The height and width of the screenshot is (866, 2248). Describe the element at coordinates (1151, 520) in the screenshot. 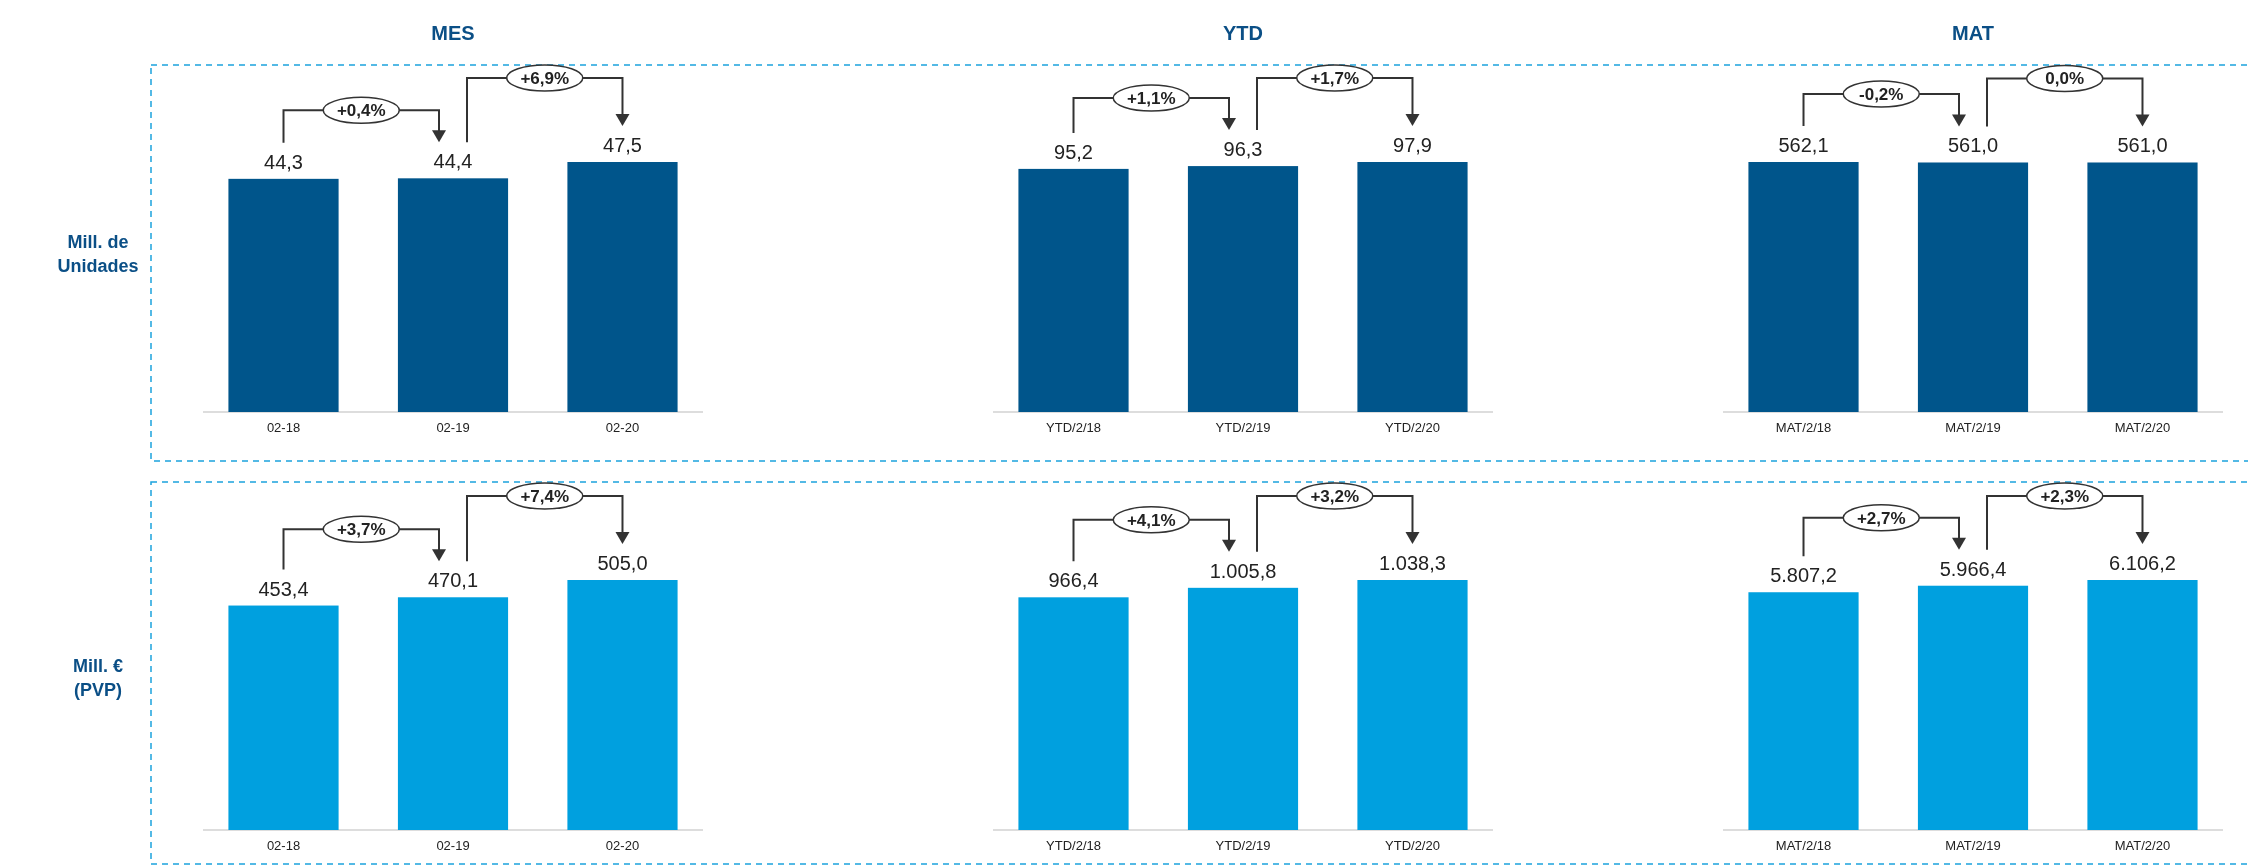

I see `text: +4,1%` at that location.